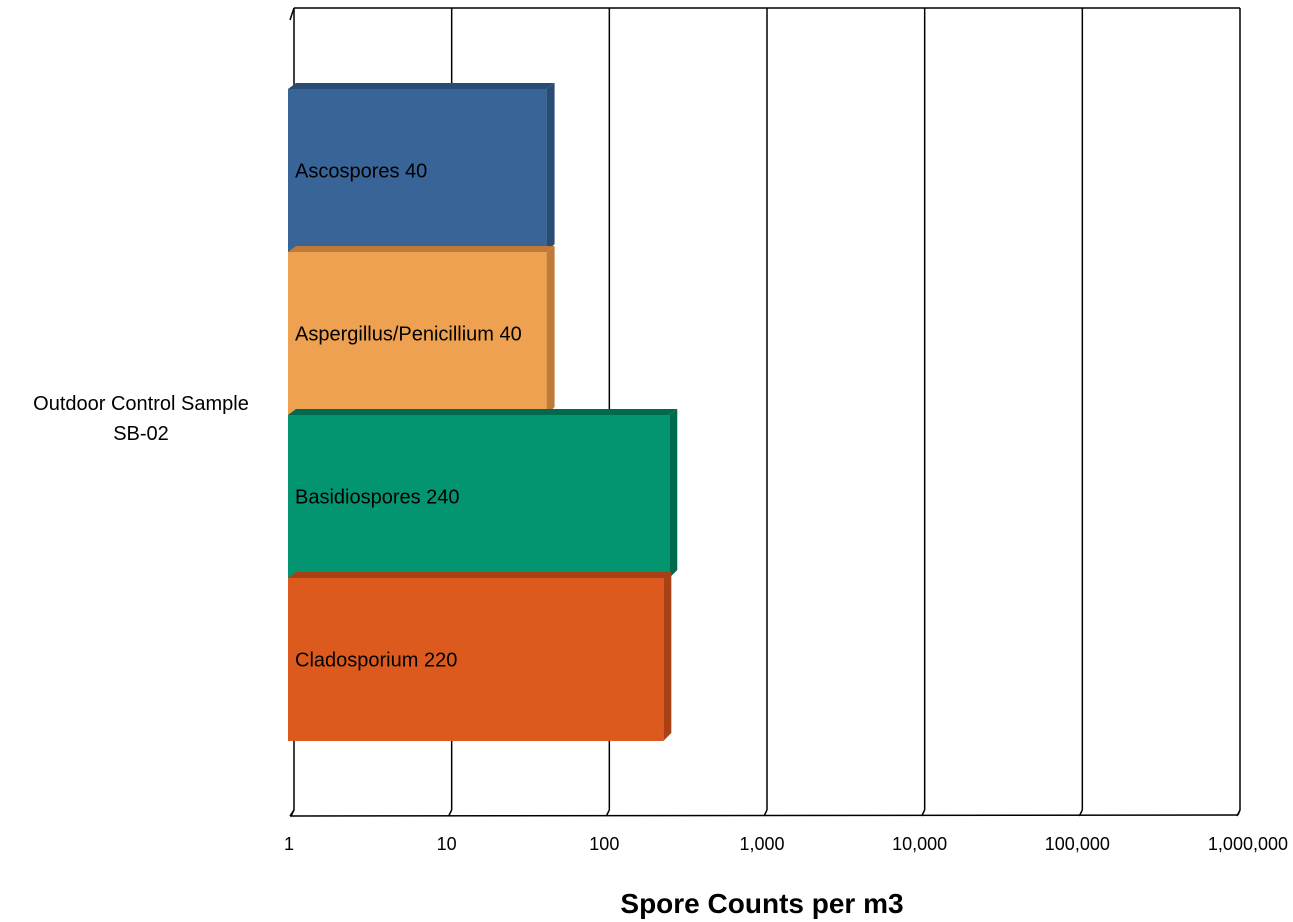 The width and height of the screenshot is (1293, 922). I want to click on bar-label-2: Basidiospores 240, so click(377, 498).